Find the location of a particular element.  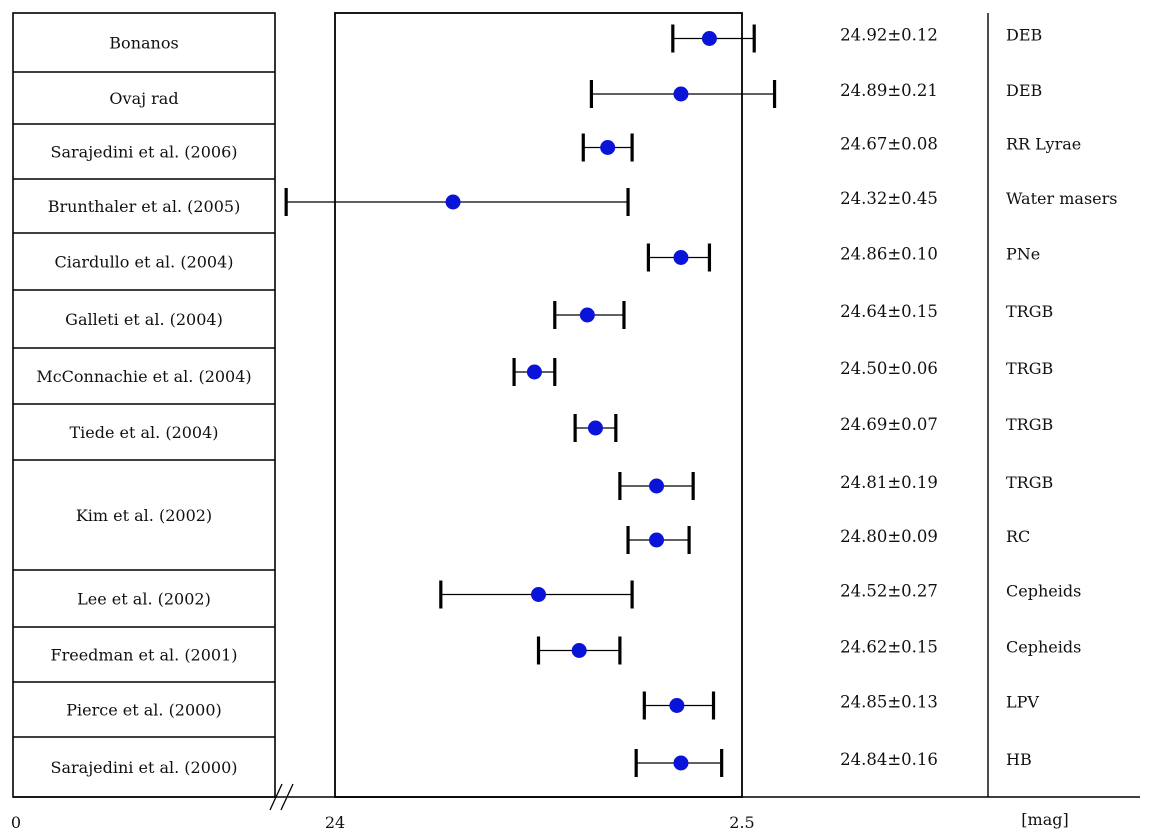

study-label: Kim et al. (2002) is located at coordinates (144, 515).